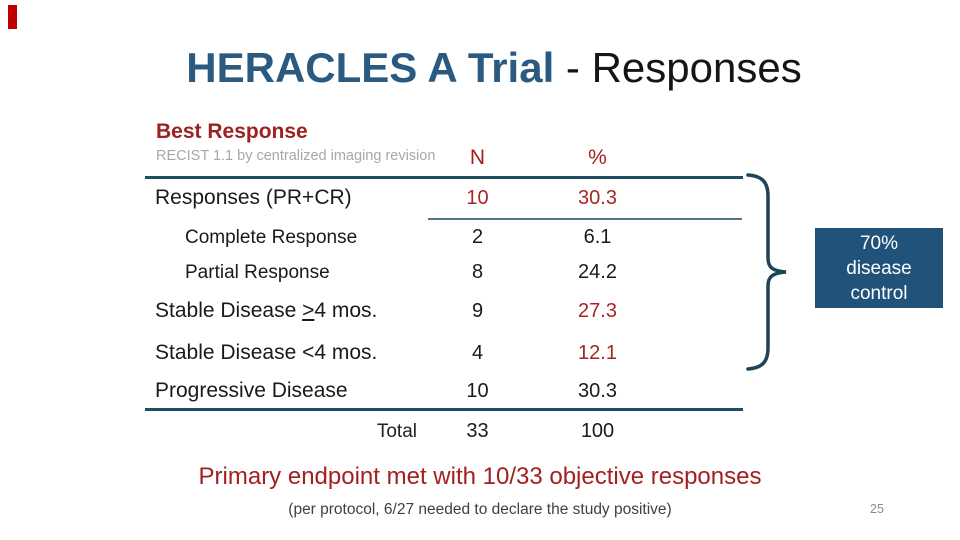 This screenshot has width=960, height=540. What do you see at coordinates (597, 311) in the screenshot?
I see `row-value-pct: 27.3` at bounding box center [597, 311].